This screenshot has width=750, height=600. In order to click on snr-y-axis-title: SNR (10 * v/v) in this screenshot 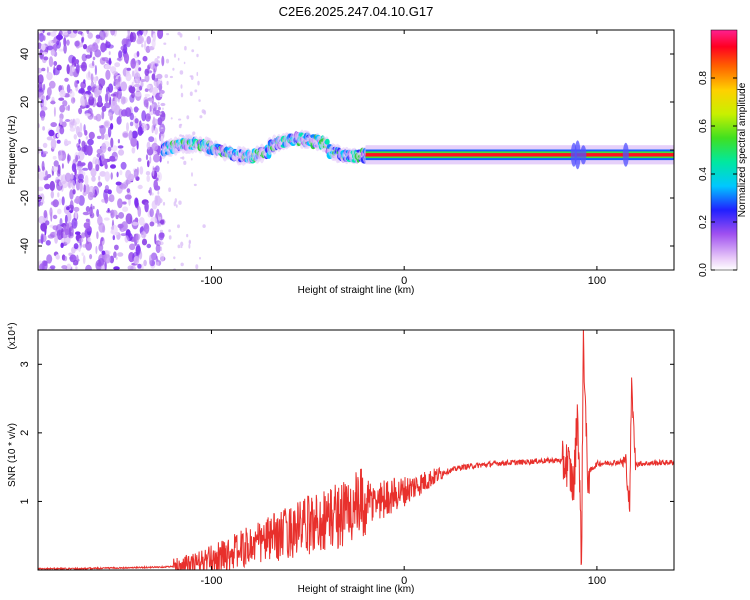, I will do `click(12, 455)`.